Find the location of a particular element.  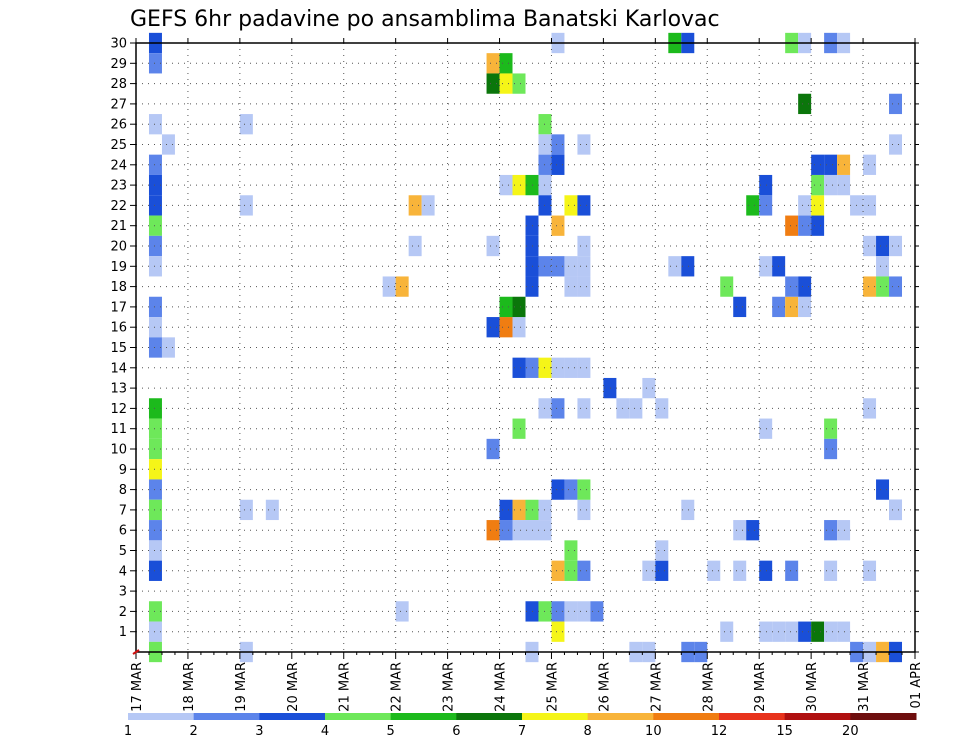

y-tick-label: 30 is located at coordinates (118, 44).